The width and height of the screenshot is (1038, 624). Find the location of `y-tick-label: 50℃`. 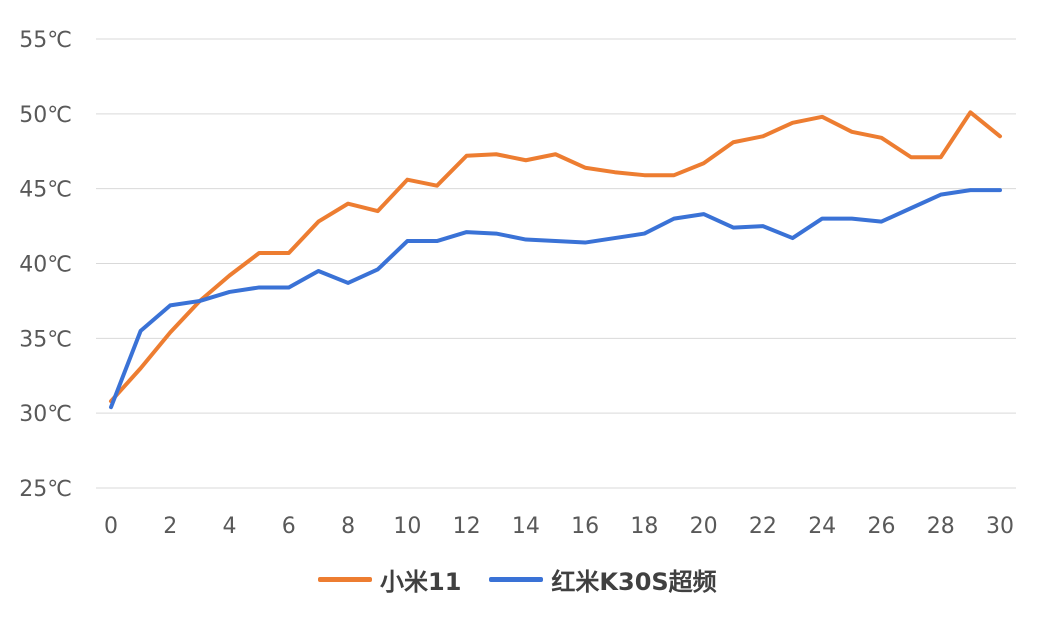

y-tick-label: 50℃ is located at coordinates (45, 115).